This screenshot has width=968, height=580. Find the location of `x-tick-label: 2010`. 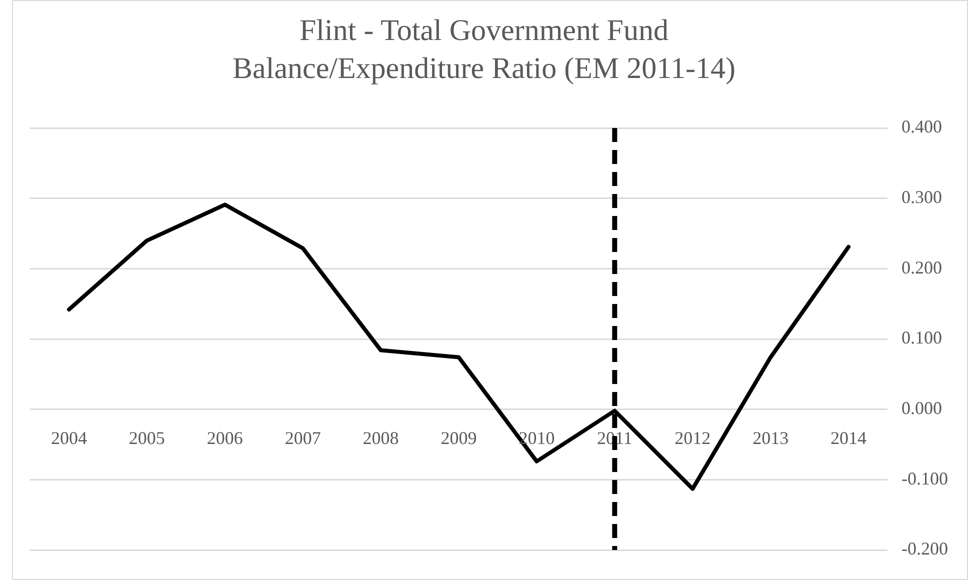

x-tick-label: 2010 is located at coordinates (536, 438).